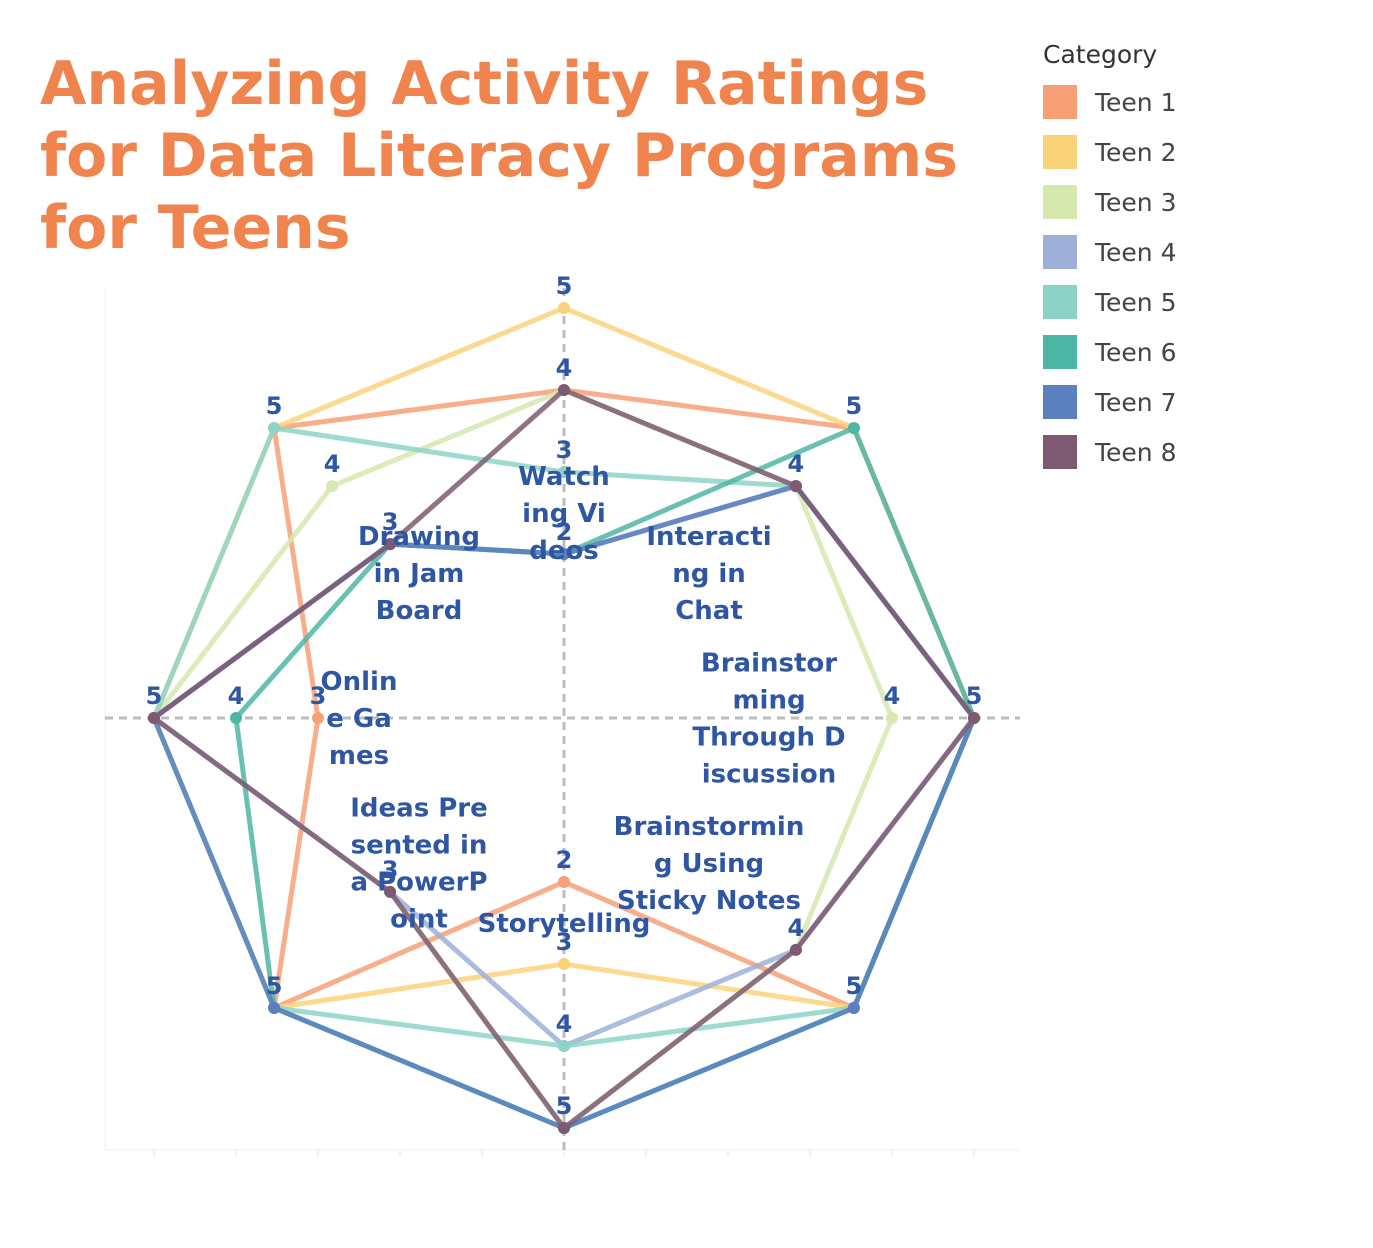 This screenshot has height=1248, width=1373. I want to click on legend-item: Teen 6, so click(1109, 352).